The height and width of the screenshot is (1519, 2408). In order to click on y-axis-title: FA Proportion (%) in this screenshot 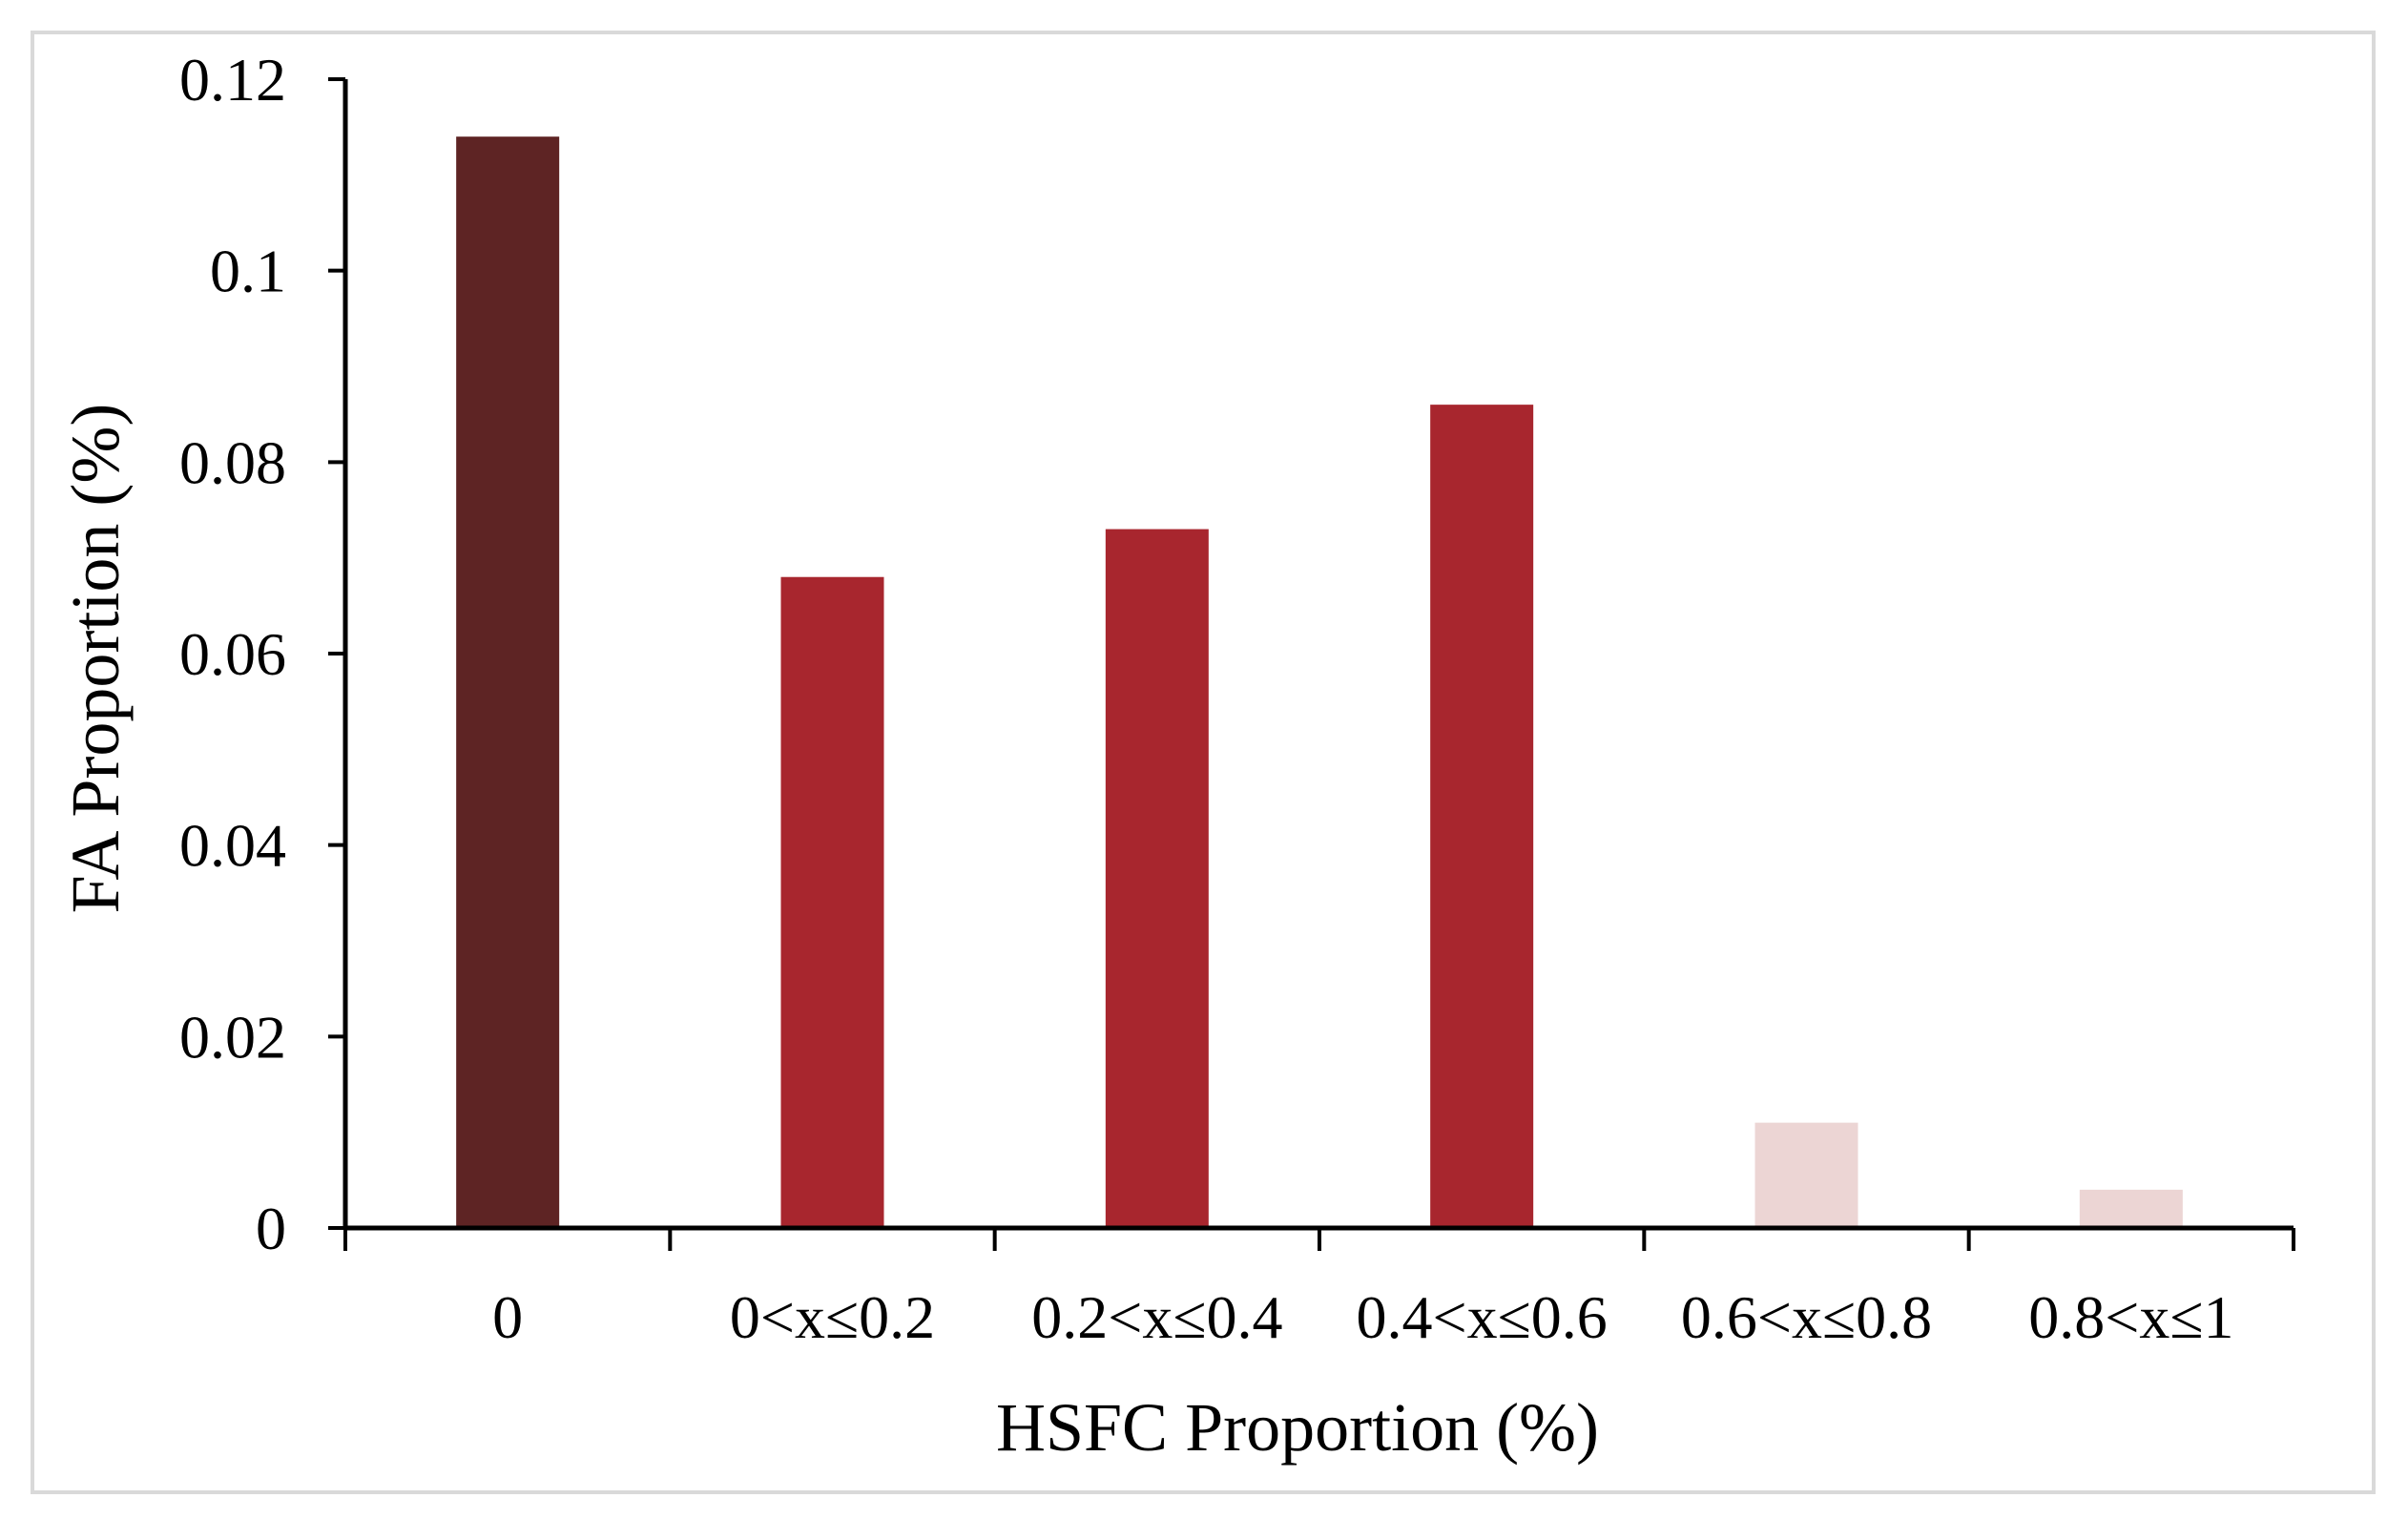, I will do `click(95, 659)`.